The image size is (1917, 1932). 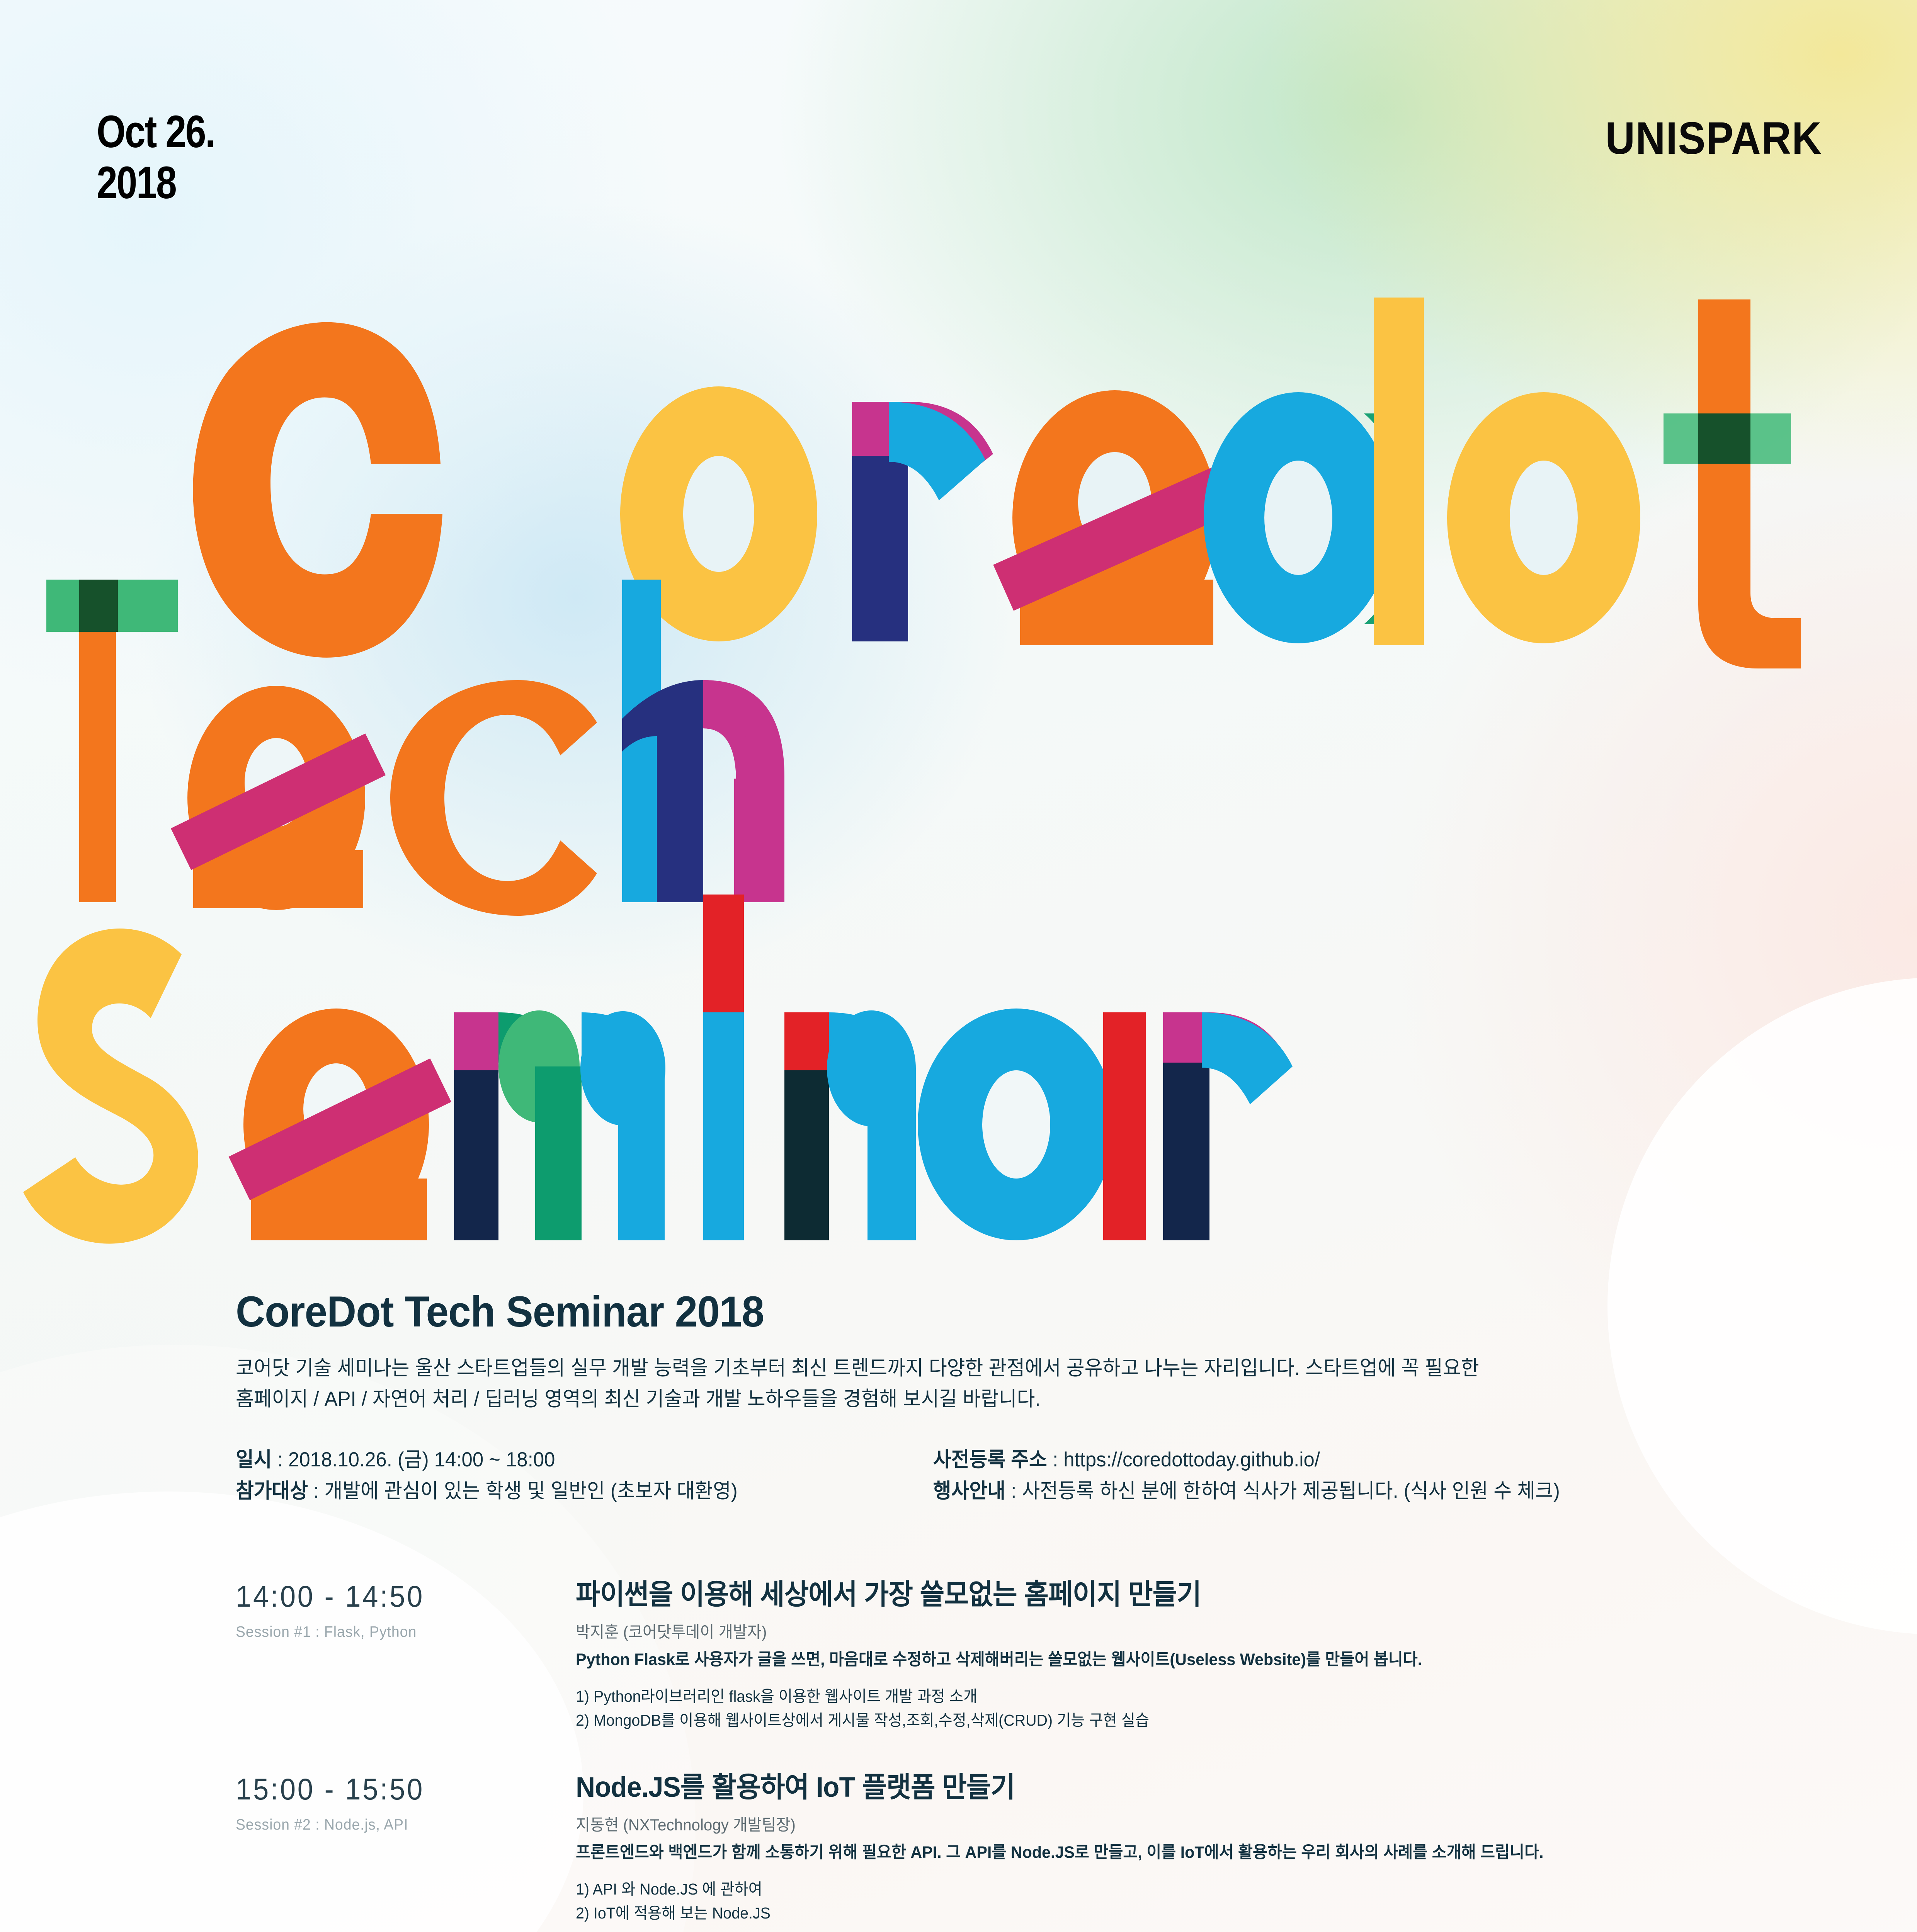 What do you see at coordinates (672, 1632) in the screenshot?
I see `session-speaker: 박지훈 (코어닷투데이 개발자)` at bounding box center [672, 1632].